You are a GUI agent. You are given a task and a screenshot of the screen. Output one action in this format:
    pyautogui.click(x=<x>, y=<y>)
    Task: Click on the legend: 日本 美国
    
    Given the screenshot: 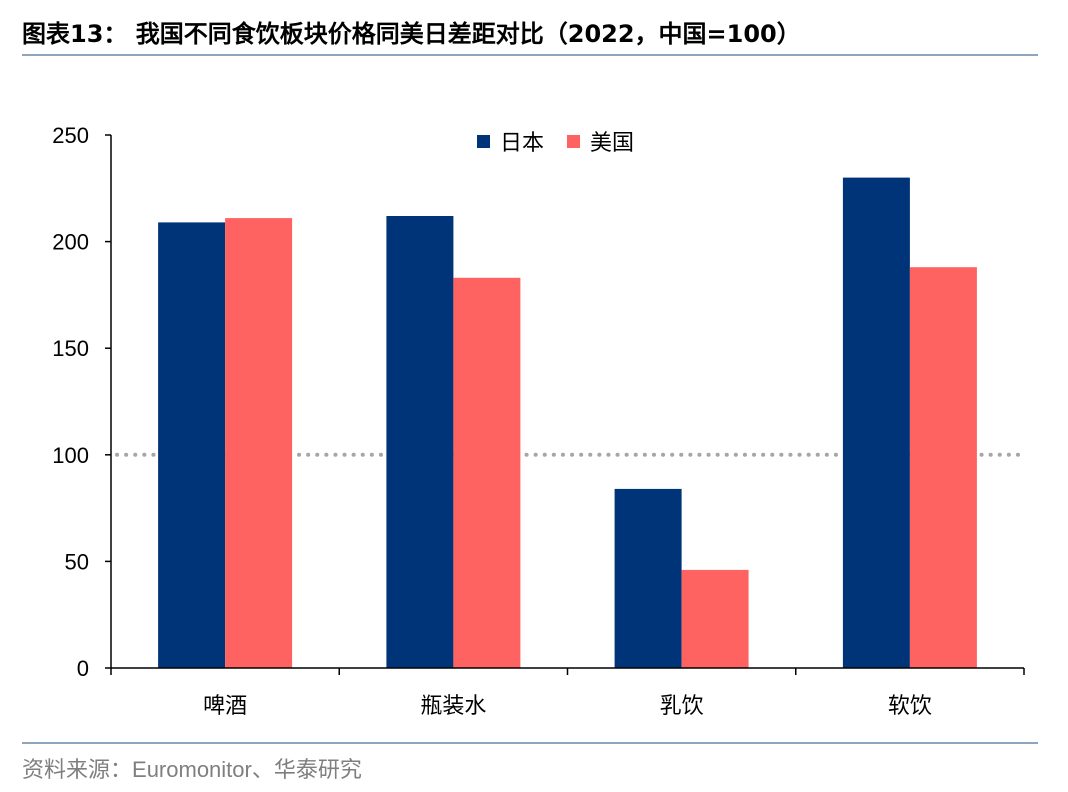 What is the action you would take?
    pyautogui.click(x=555, y=143)
    